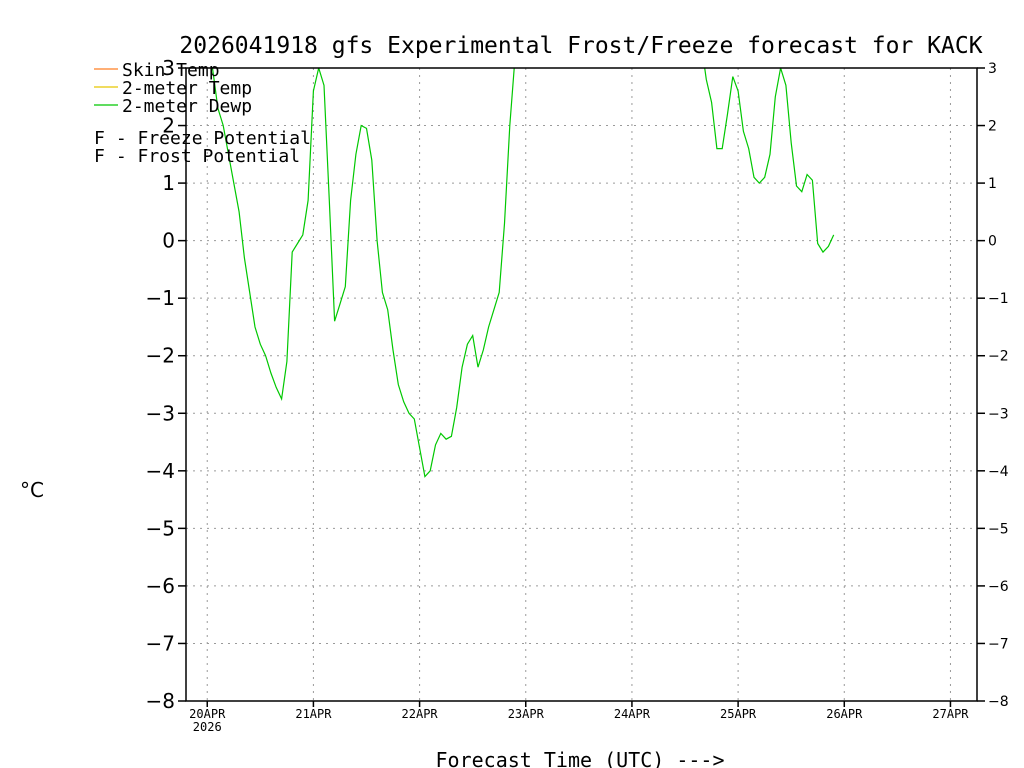 The width and height of the screenshot is (1024, 768). What do you see at coordinates (998, 414) in the screenshot?
I see `y-tick-label-right: −3` at bounding box center [998, 414].